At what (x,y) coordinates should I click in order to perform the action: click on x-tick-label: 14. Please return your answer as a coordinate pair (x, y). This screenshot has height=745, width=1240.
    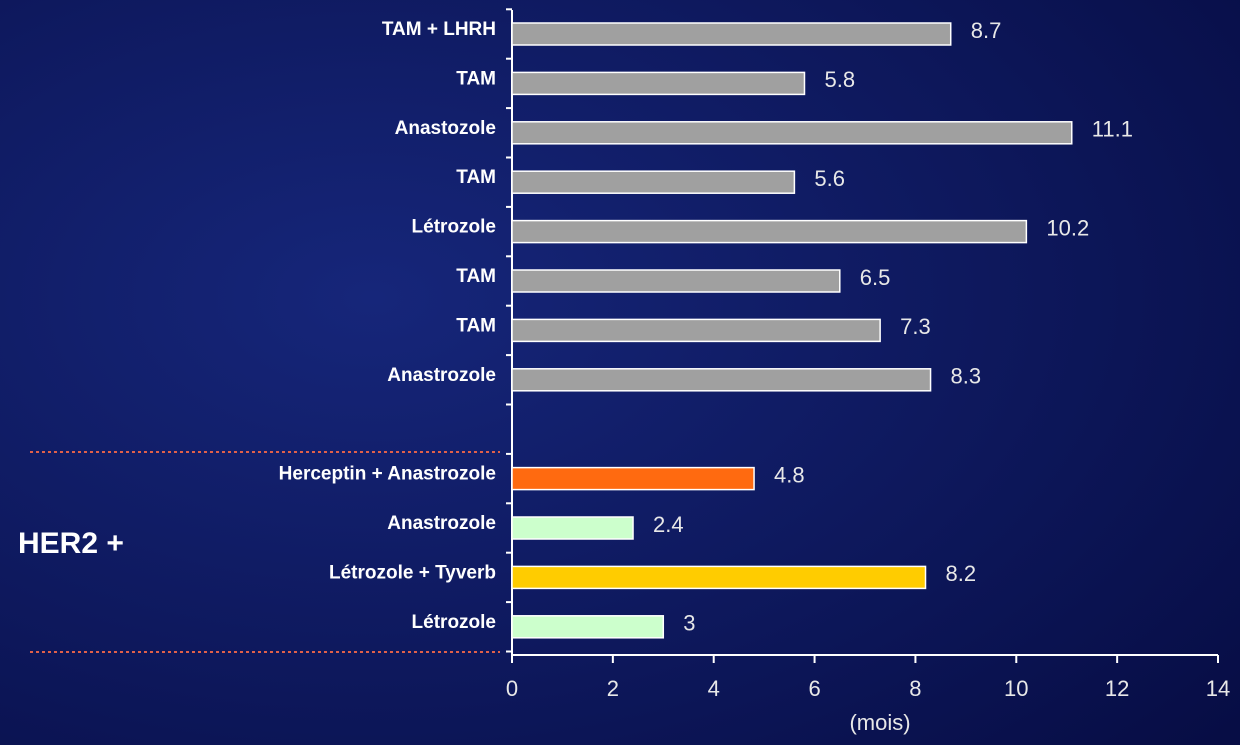
    Looking at the image, I should click on (1218, 688).